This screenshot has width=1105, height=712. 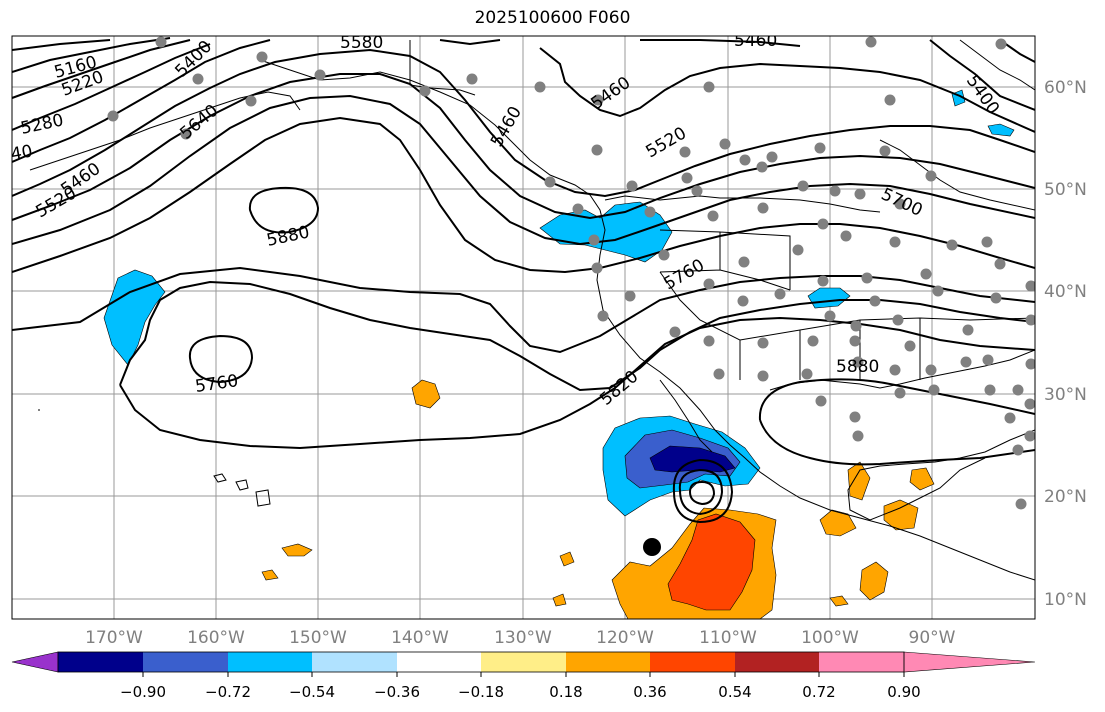 What do you see at coordinates (652, 547) in the screenshot?
I see `storm-center-marker` at bounding box center [652, 547].